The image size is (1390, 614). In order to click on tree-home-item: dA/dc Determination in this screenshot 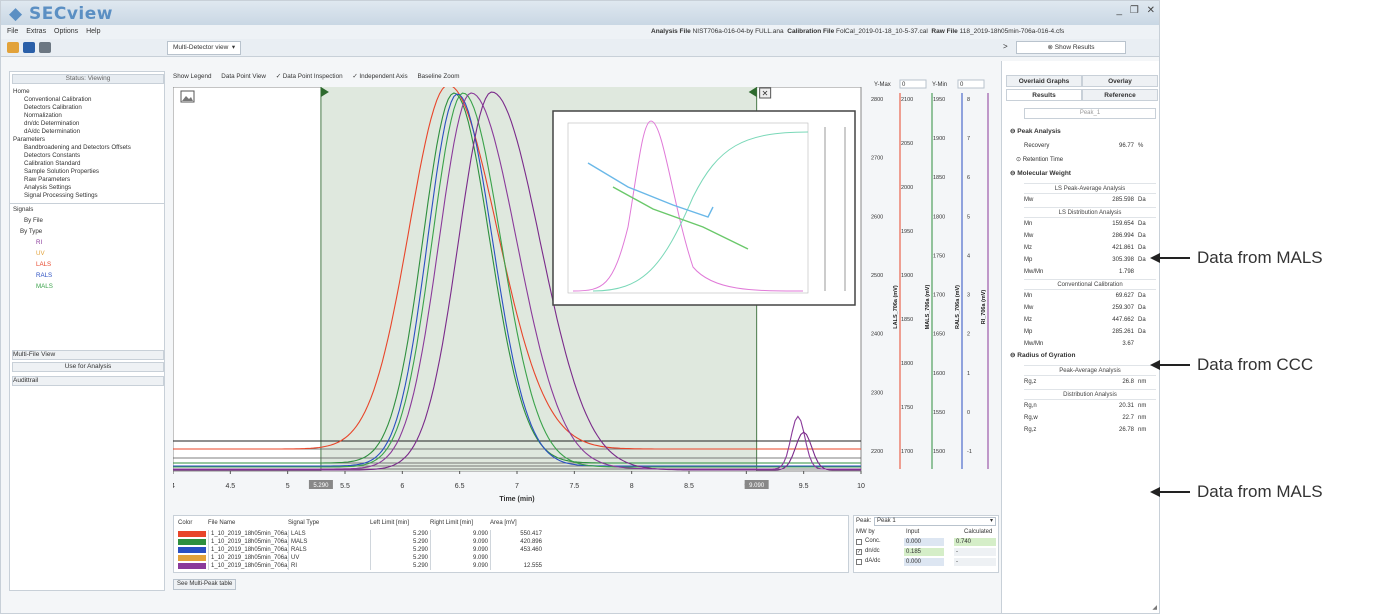, I will do `click(52, 131)`.